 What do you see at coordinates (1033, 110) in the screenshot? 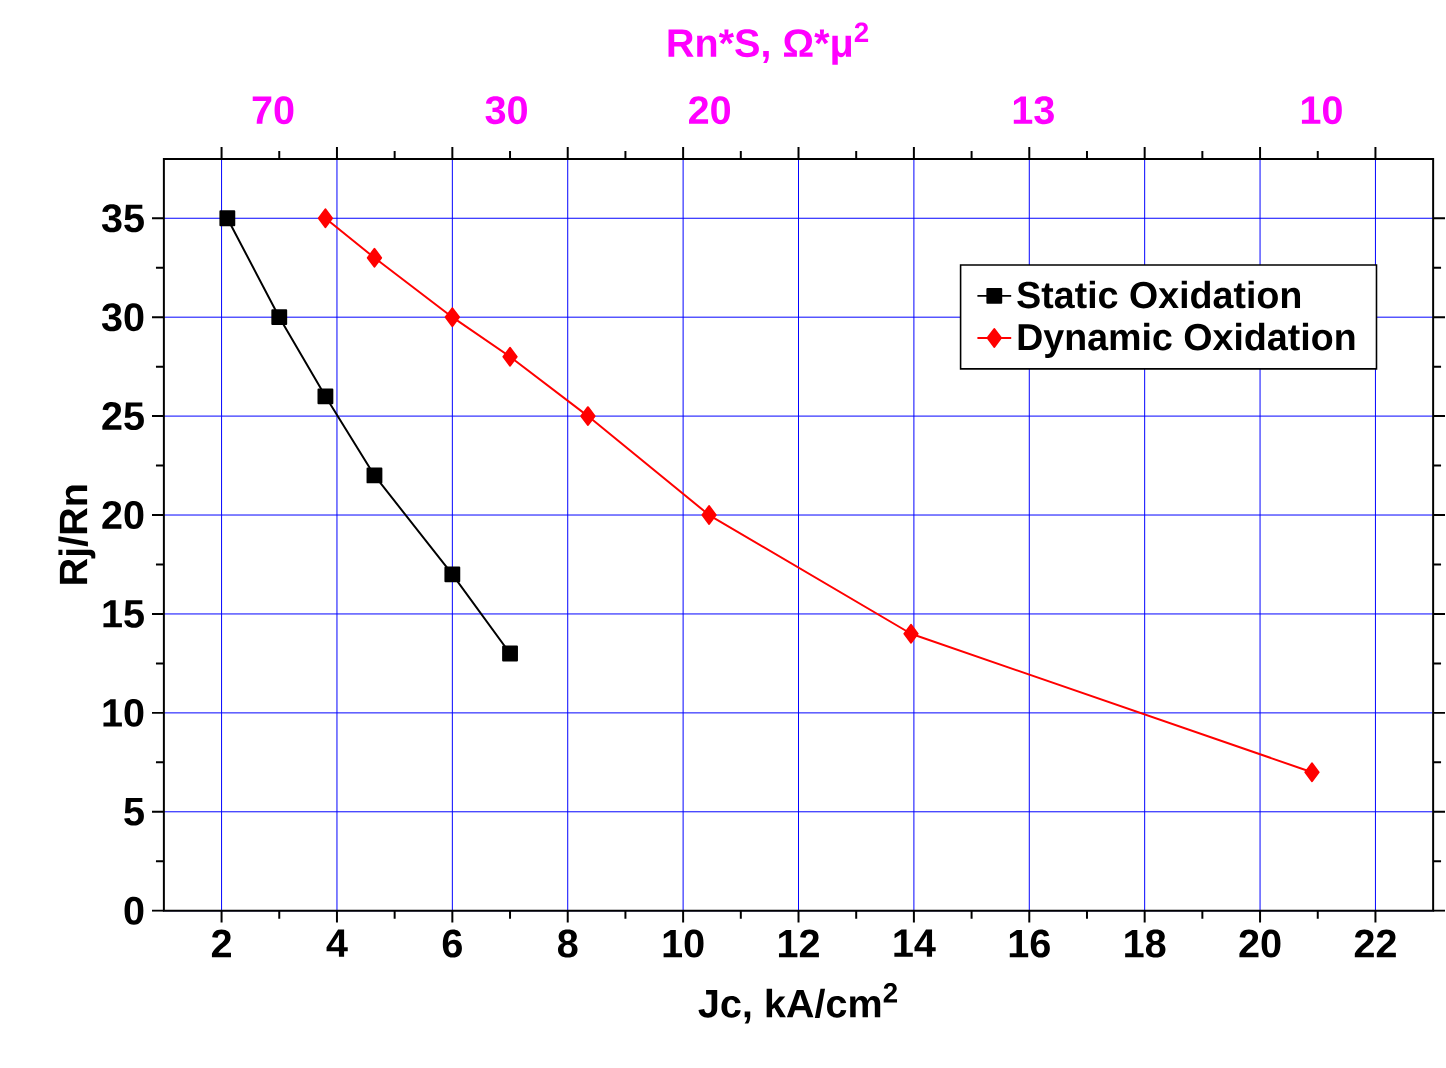
I see `text: 13` at bounding box center [1033, 110].